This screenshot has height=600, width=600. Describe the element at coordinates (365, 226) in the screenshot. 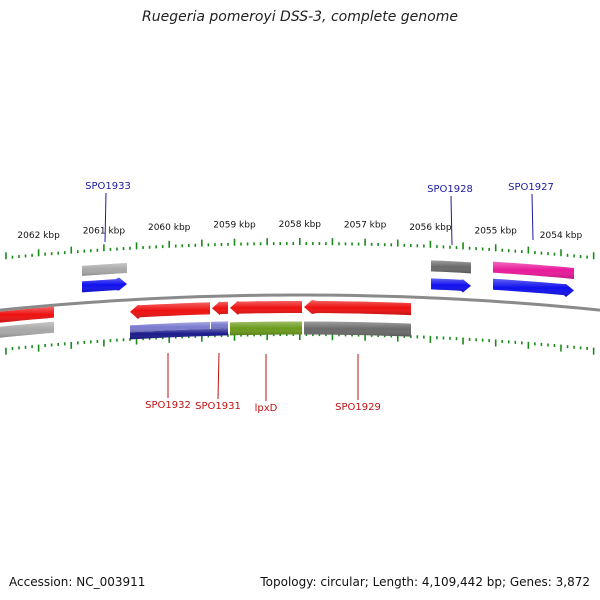

I see `scale-label: 2057 kbp` at that location.